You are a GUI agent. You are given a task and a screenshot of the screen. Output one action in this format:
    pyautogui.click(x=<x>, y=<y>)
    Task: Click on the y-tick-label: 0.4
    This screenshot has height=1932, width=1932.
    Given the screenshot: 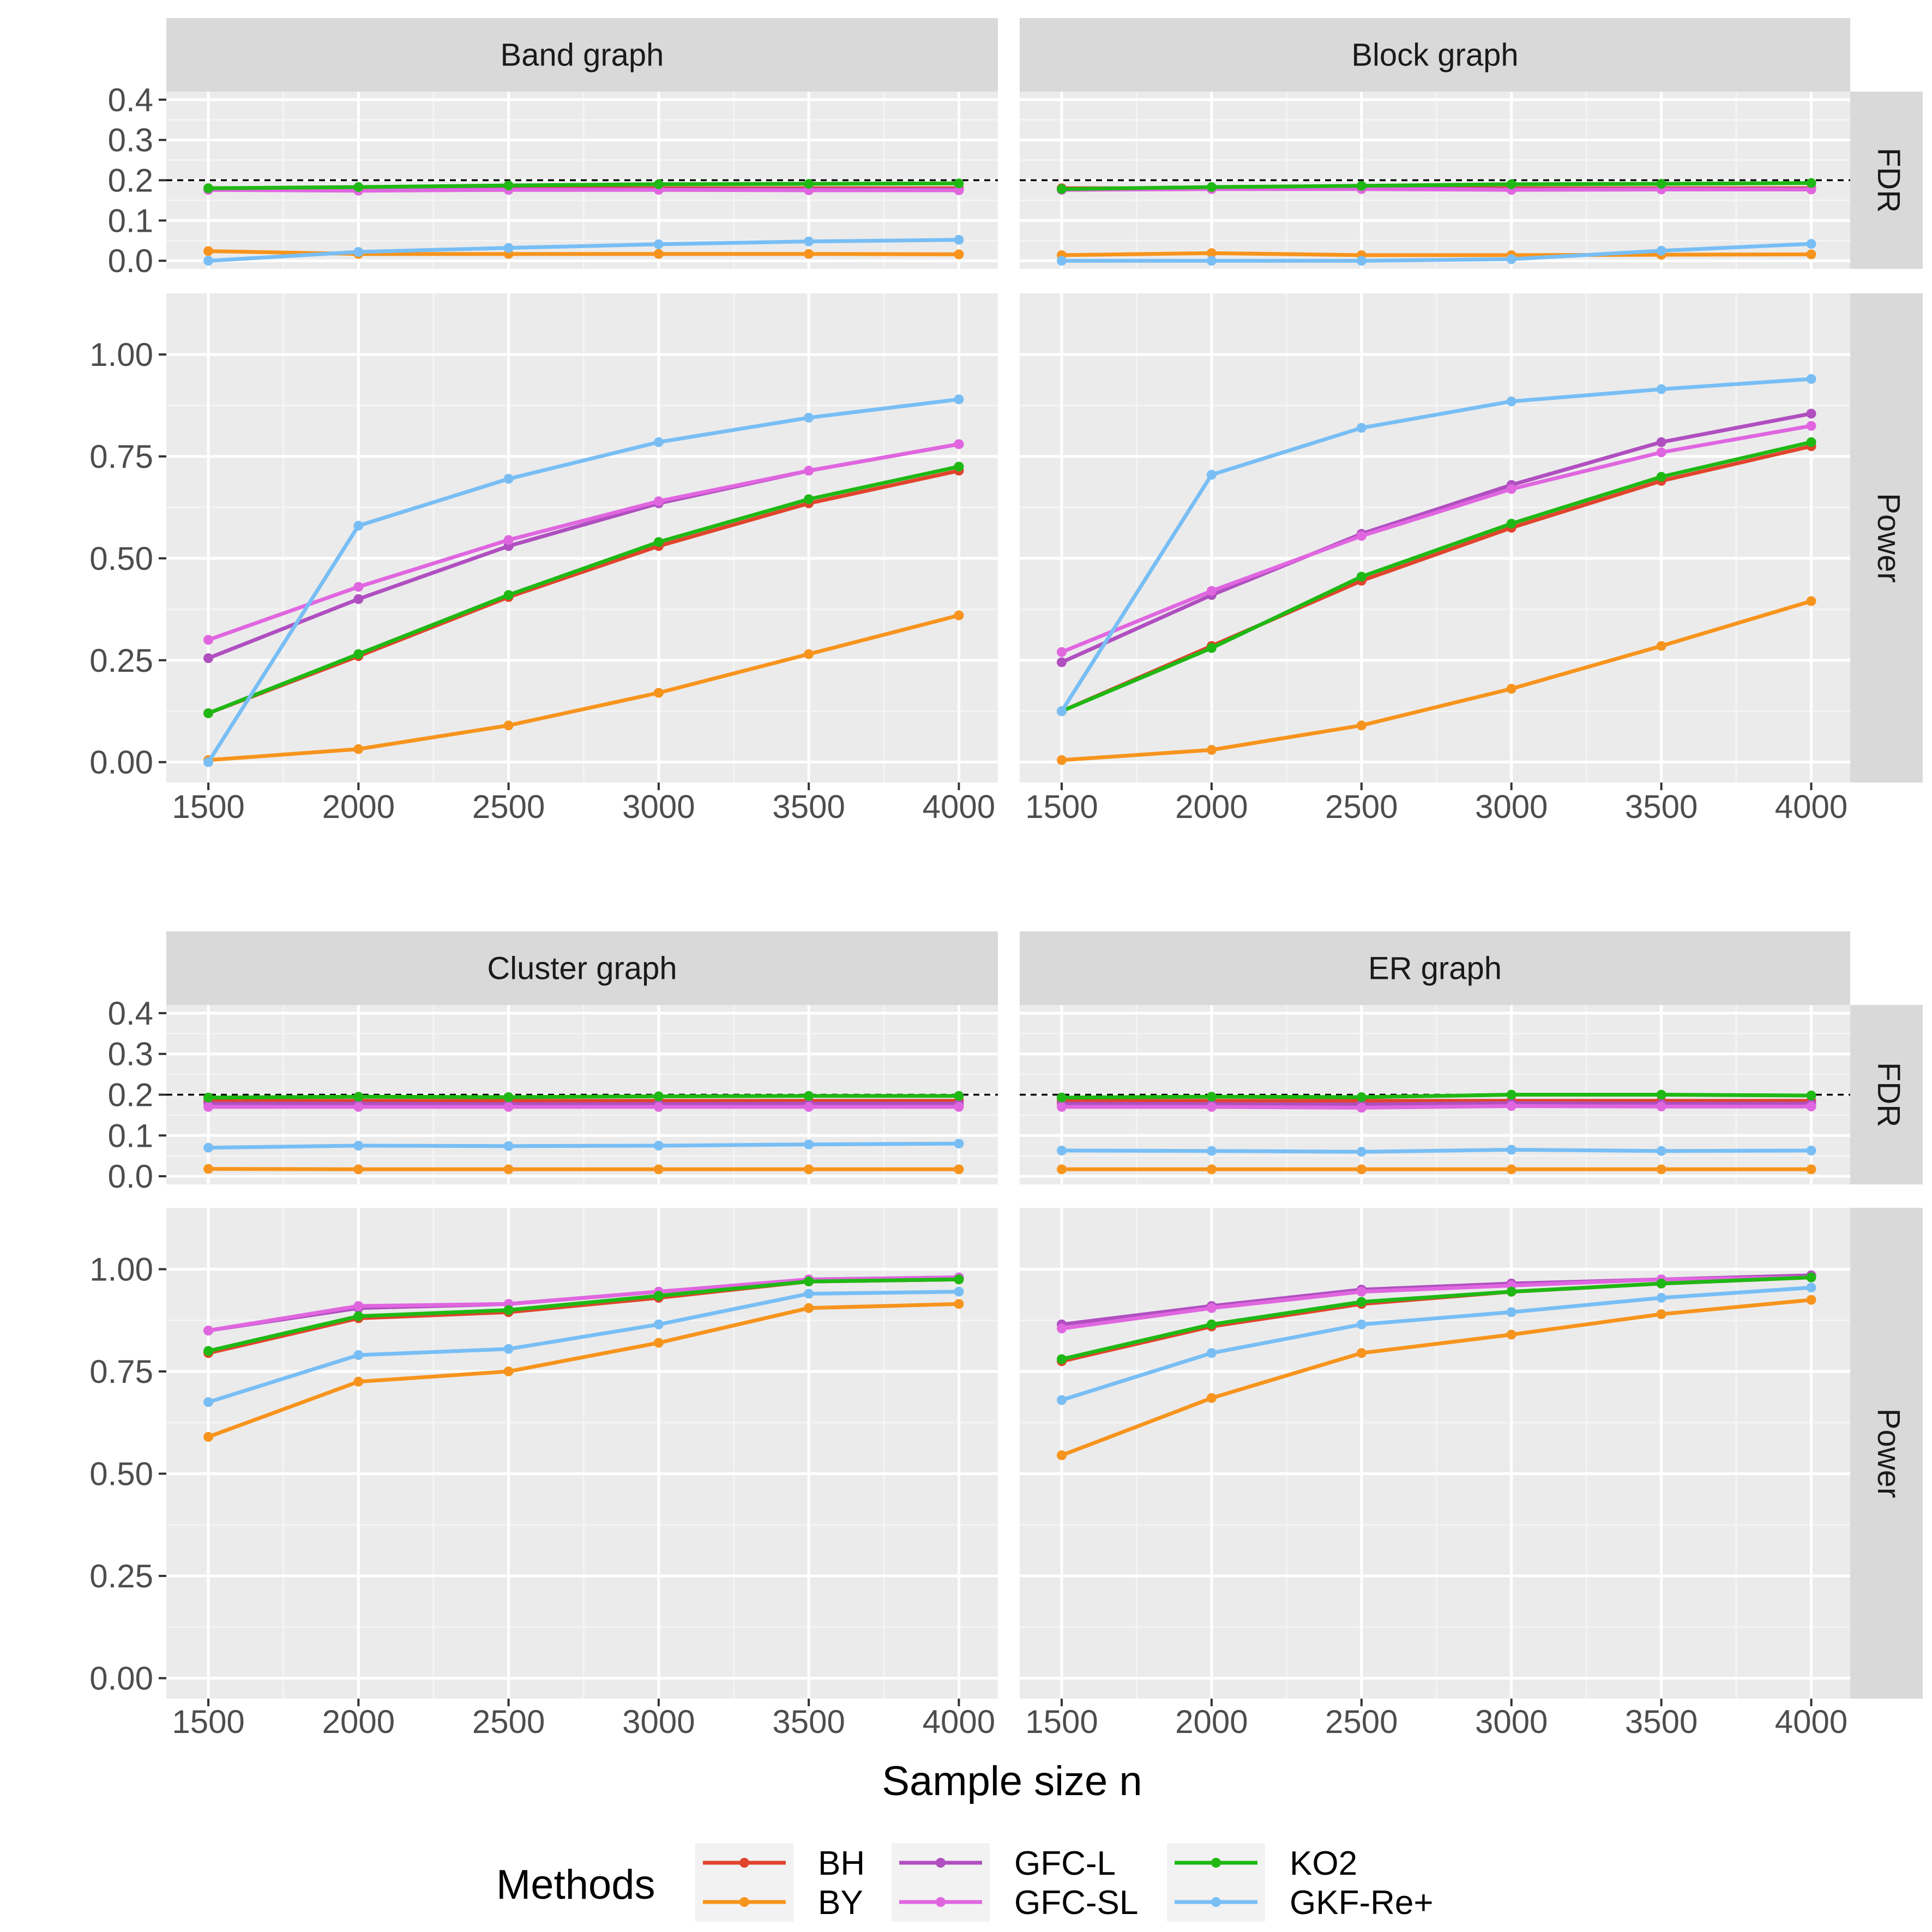 What is the action you would take?
    pyautogui.click(x=130, y=1013)
    